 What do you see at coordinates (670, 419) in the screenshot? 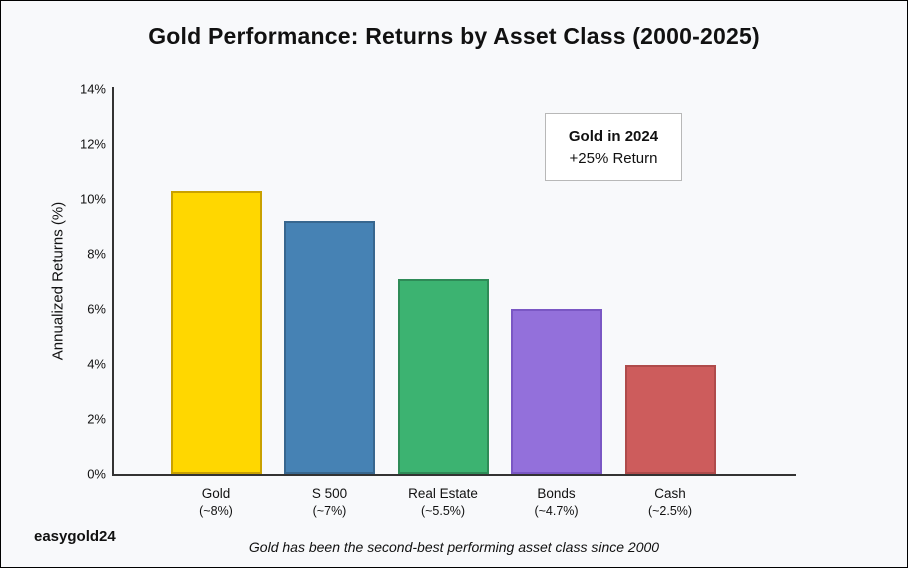
I see `bar-cash` at bounding box center [670, 419].